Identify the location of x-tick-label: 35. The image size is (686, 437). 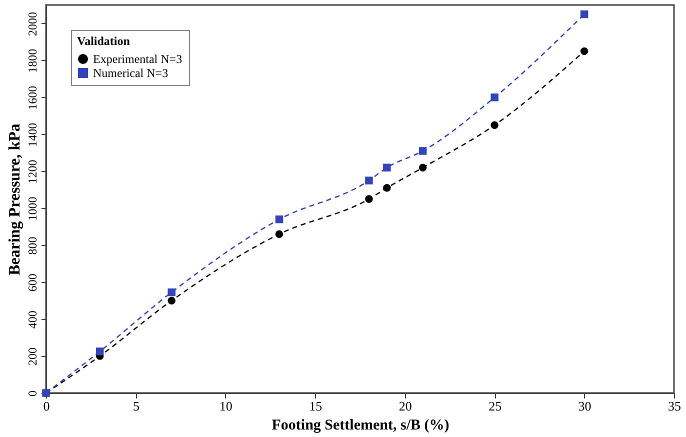
(674, 406).